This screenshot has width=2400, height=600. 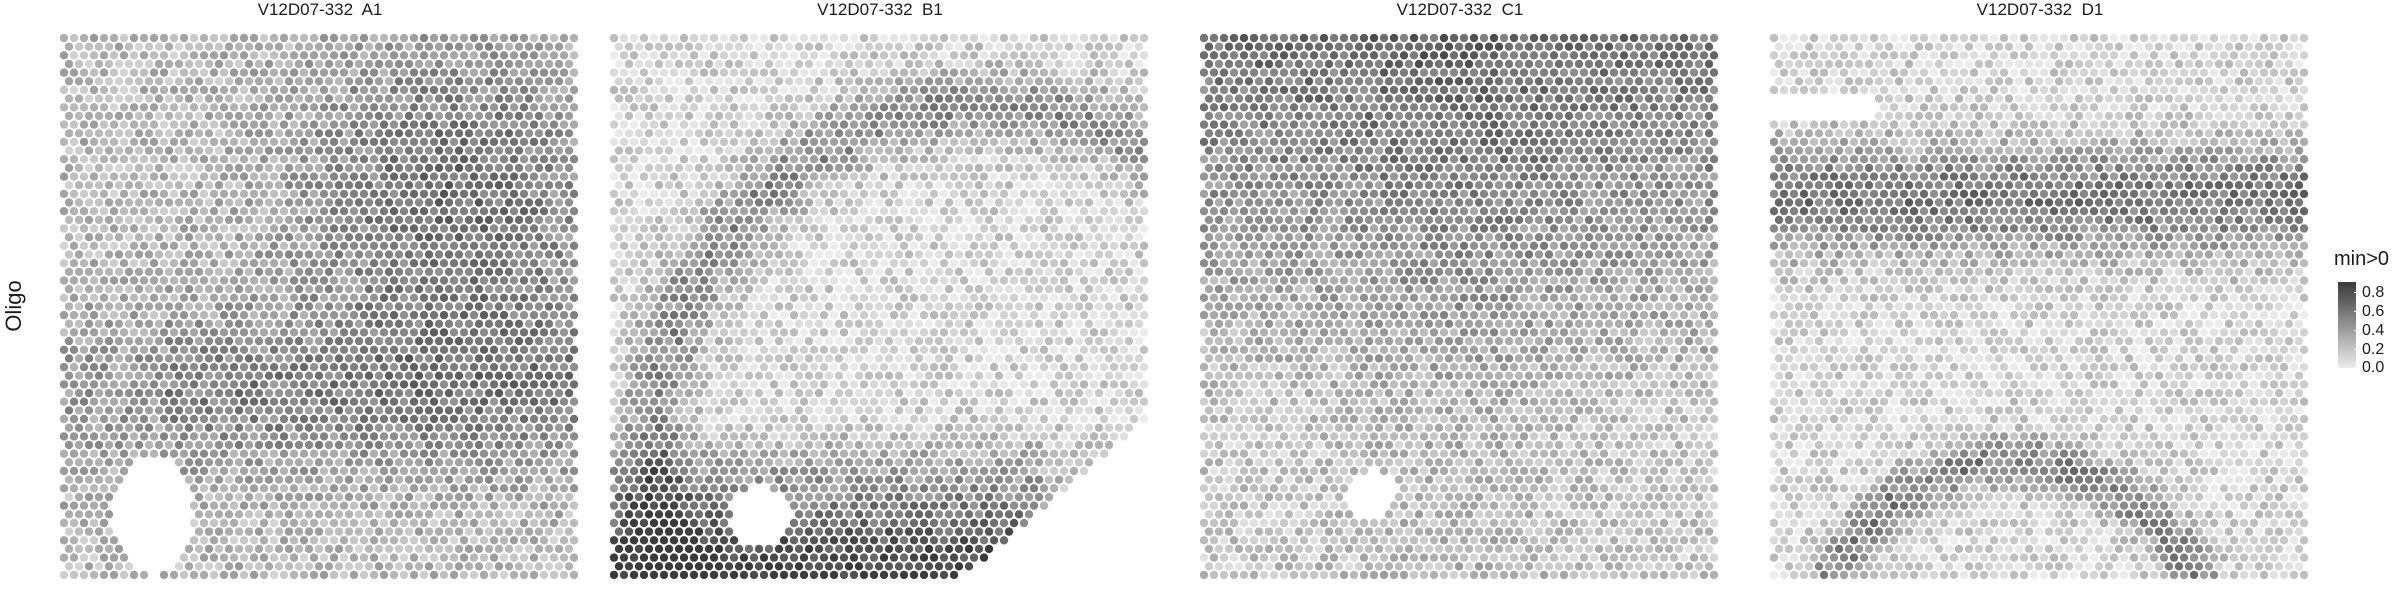 I want to click on panel-title: V12D07-332 B1, so click(x=880, y=9).